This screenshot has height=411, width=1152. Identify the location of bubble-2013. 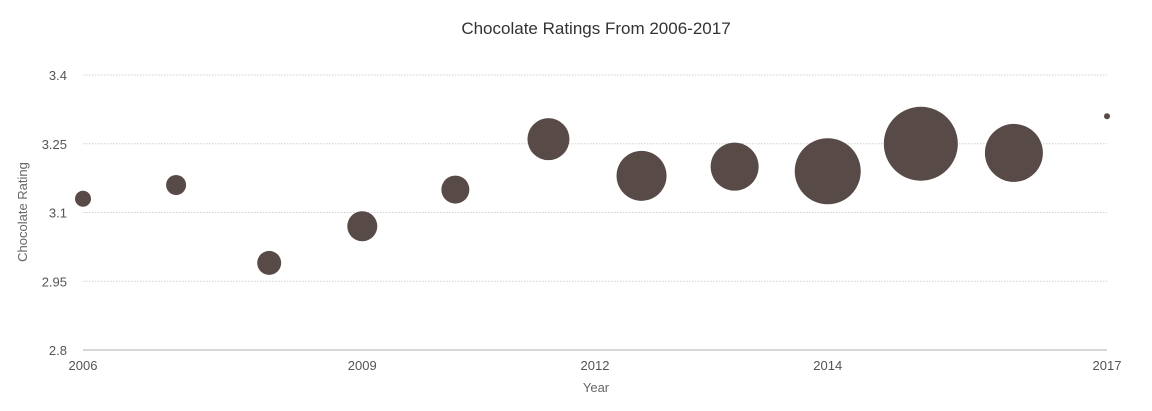
(734, 166).